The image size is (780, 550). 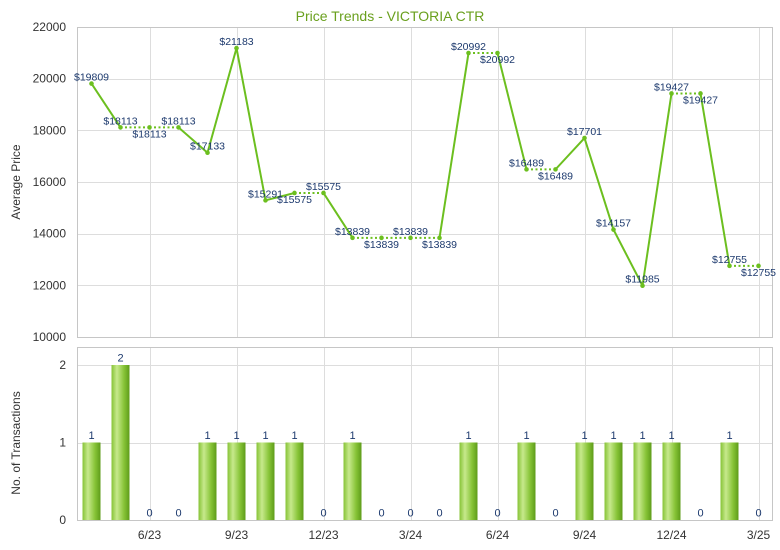 I want to click on price-data-label: $17701, so click(x=584, y=132).